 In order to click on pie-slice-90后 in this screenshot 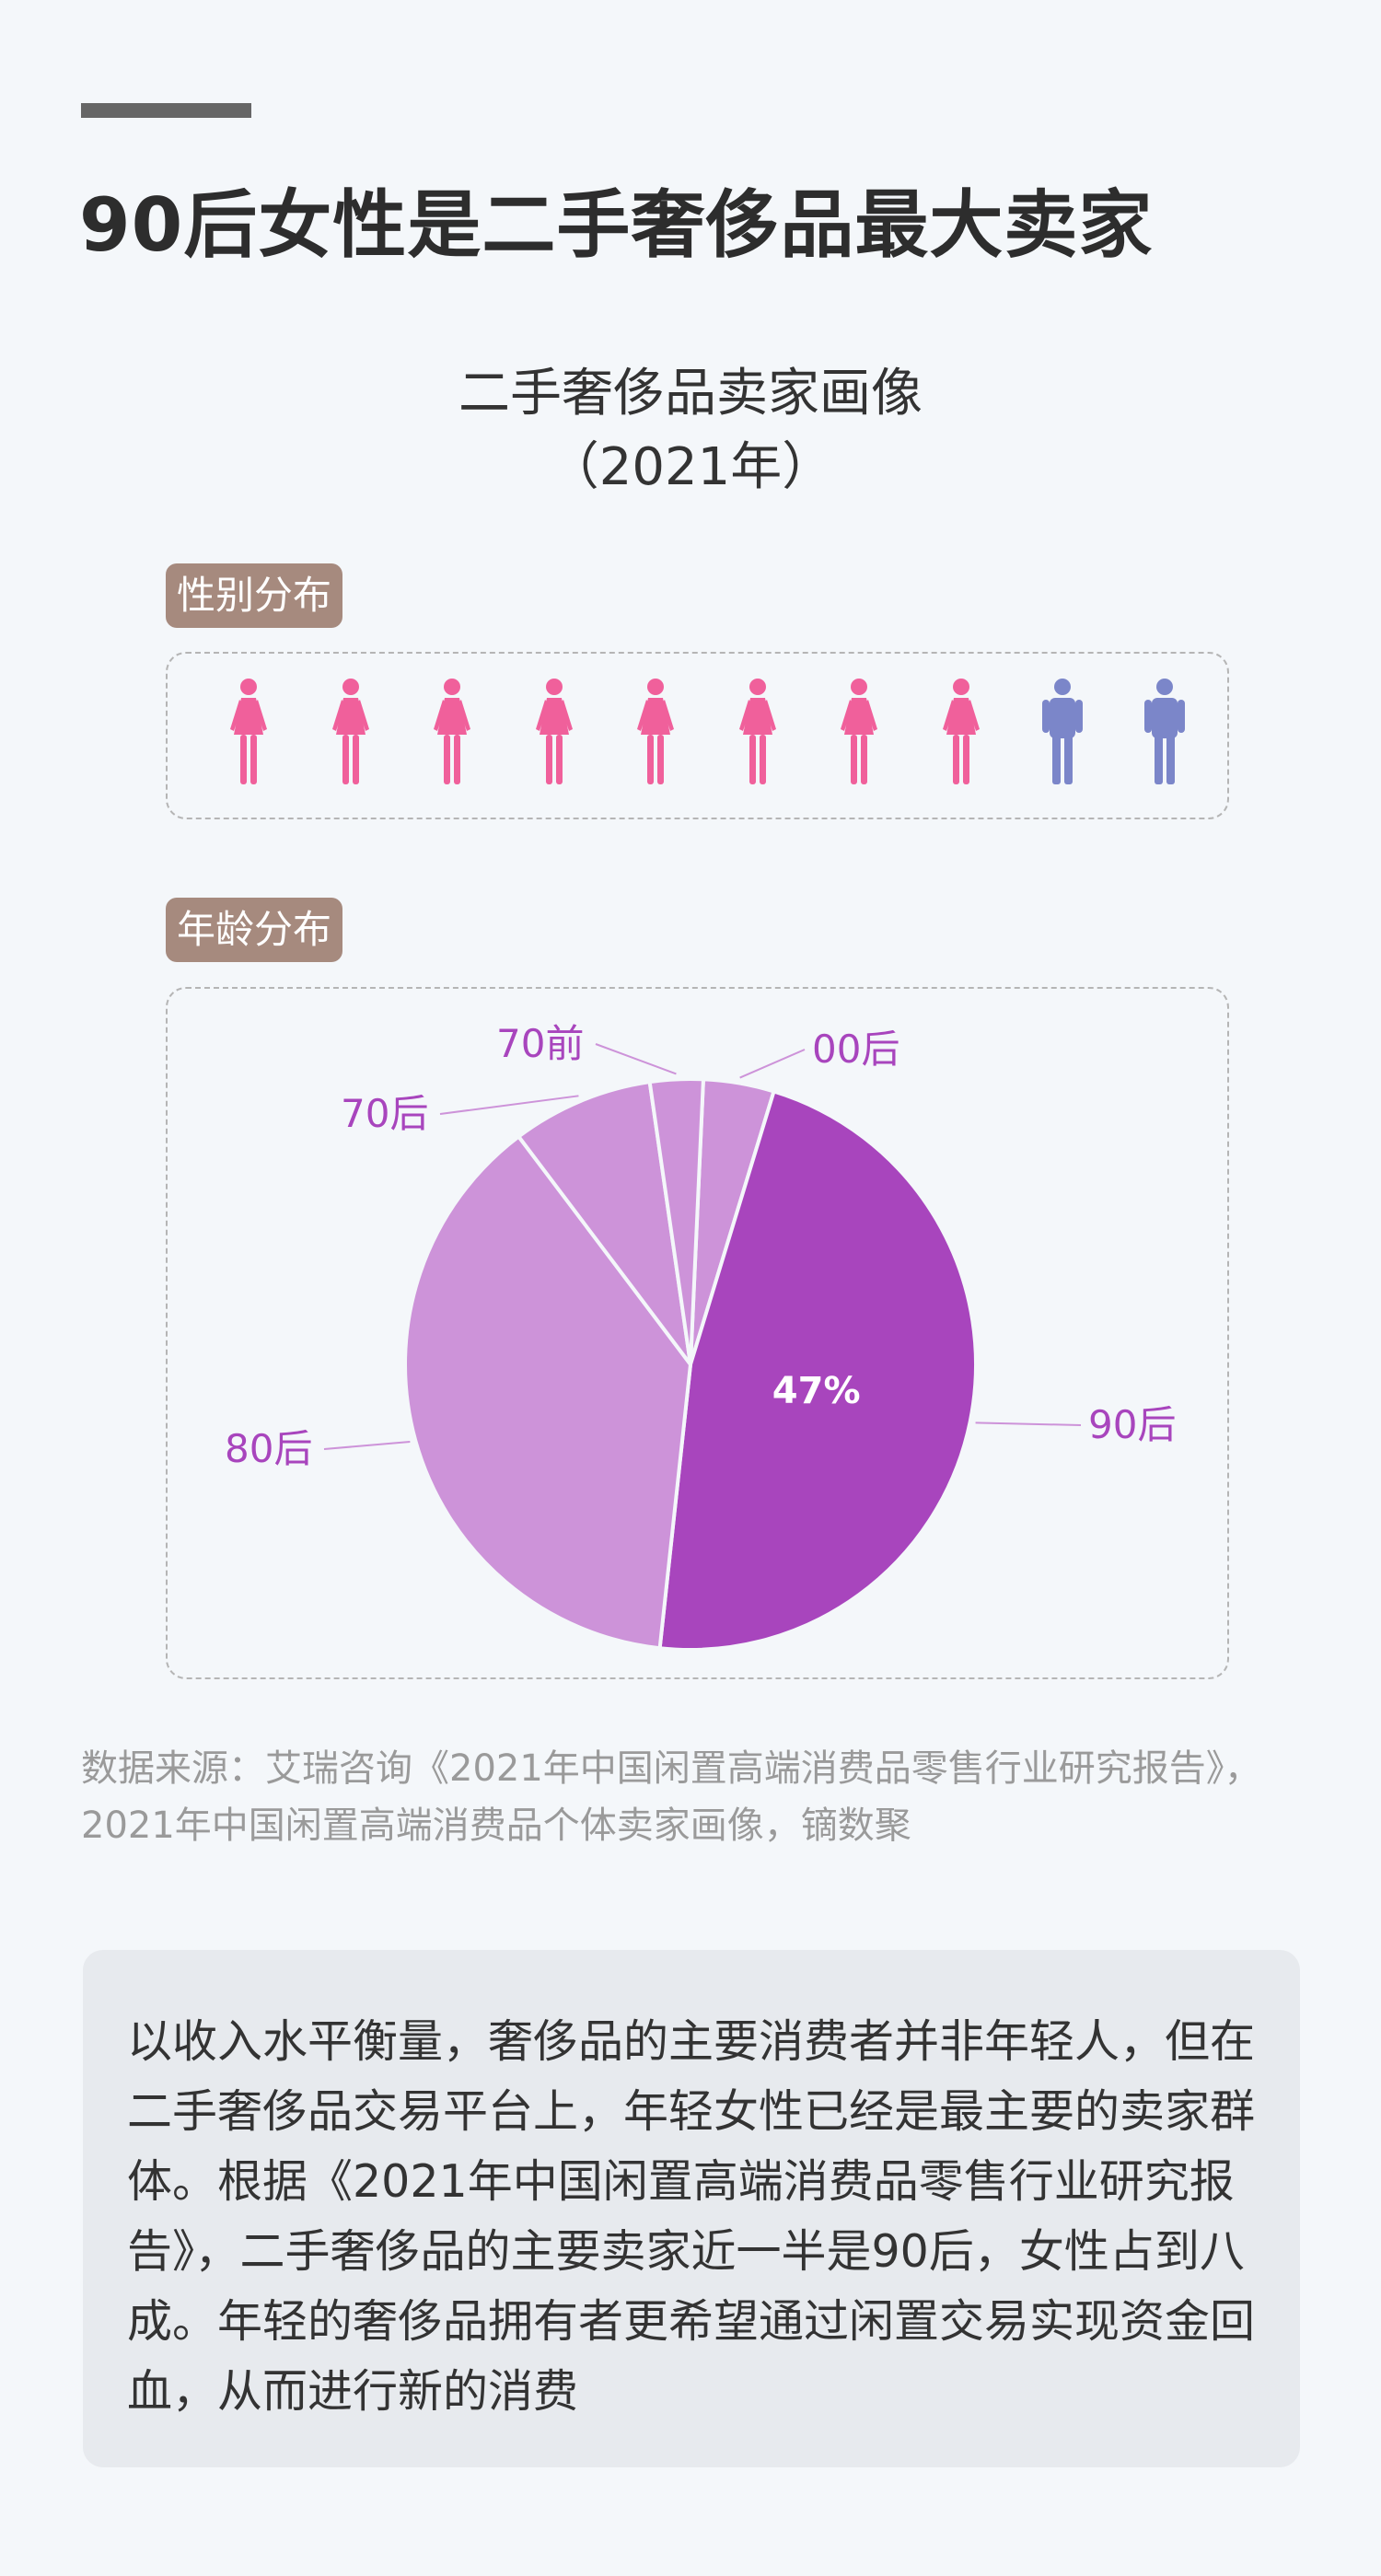, I will do `click(817, 1370)`.